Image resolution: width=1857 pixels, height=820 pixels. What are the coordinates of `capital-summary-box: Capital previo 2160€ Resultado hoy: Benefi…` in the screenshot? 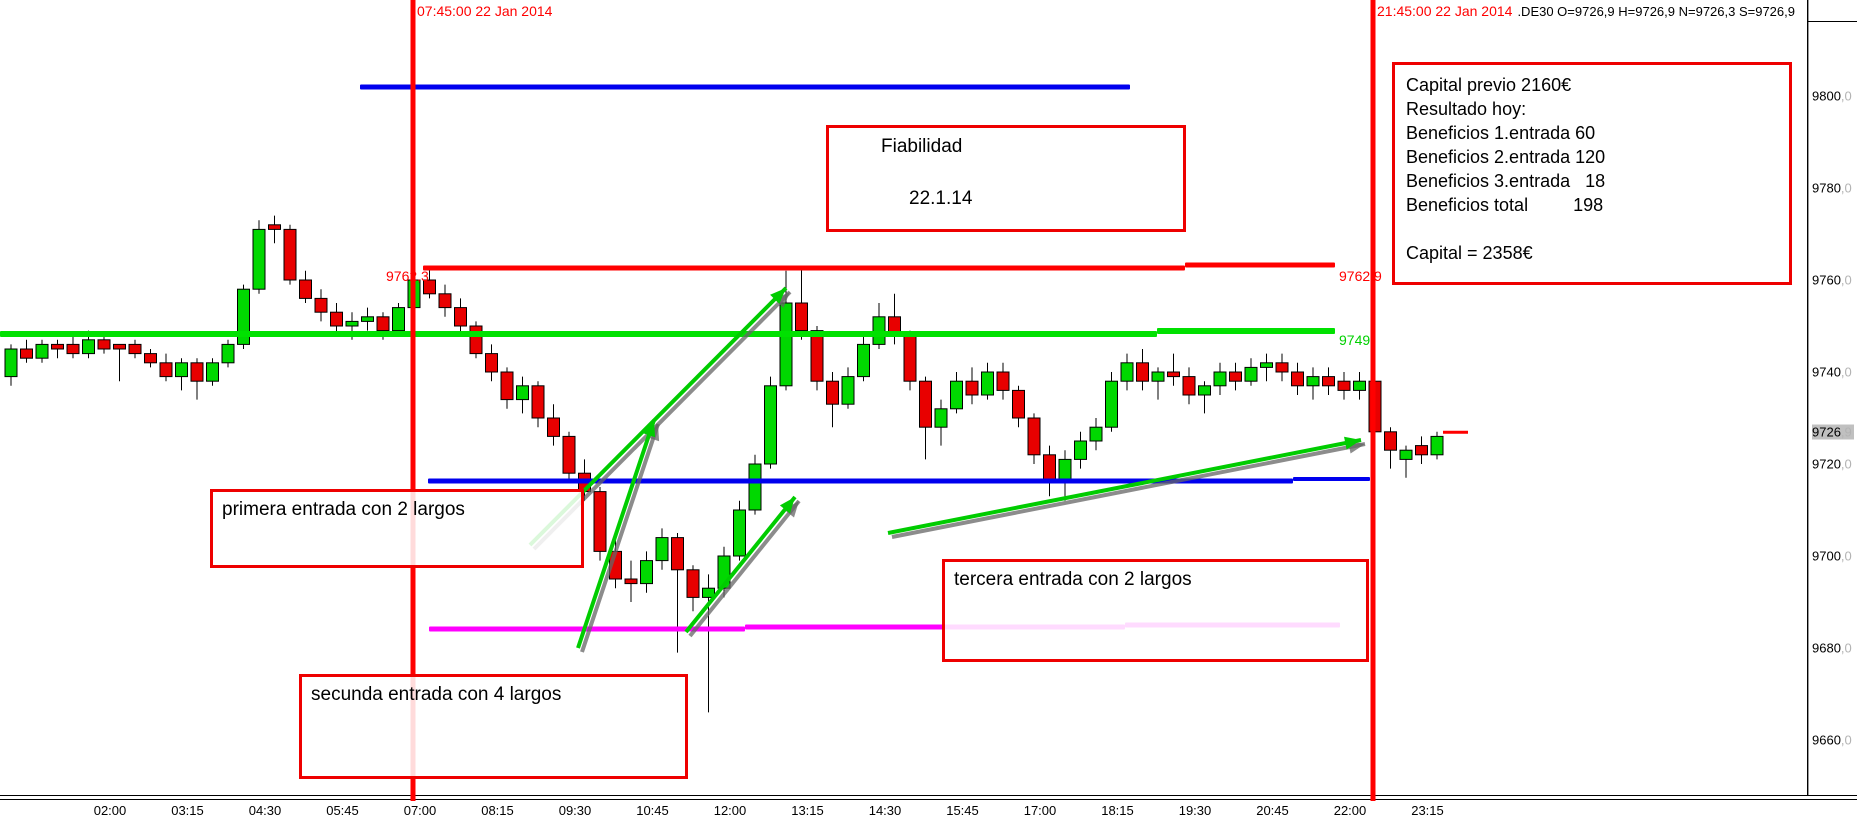 It's located at (1592, 173).